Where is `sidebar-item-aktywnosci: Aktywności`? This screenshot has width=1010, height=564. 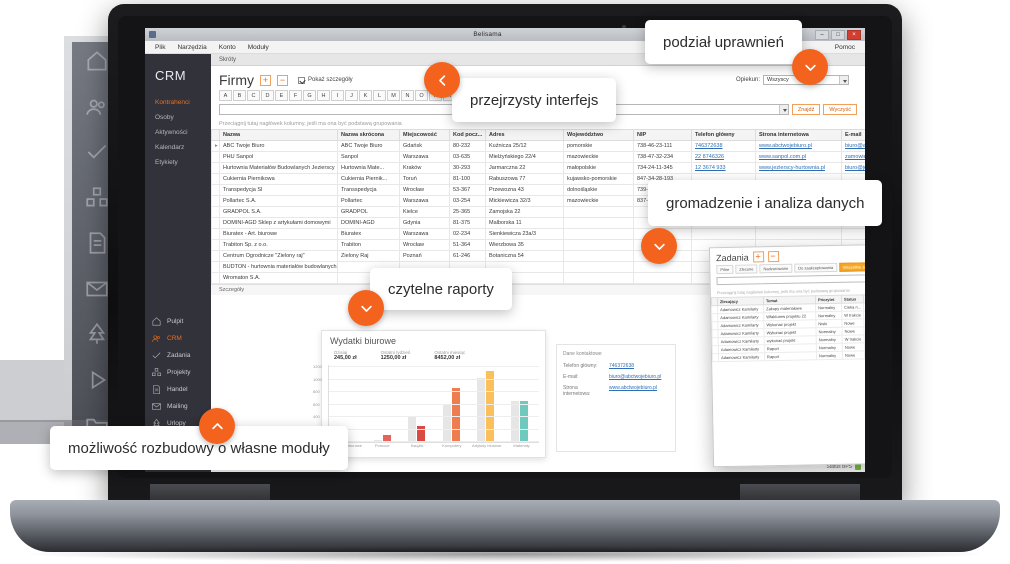 sidebar-item-aktywnosci: Aktywności is located at coordinates (171, 132).